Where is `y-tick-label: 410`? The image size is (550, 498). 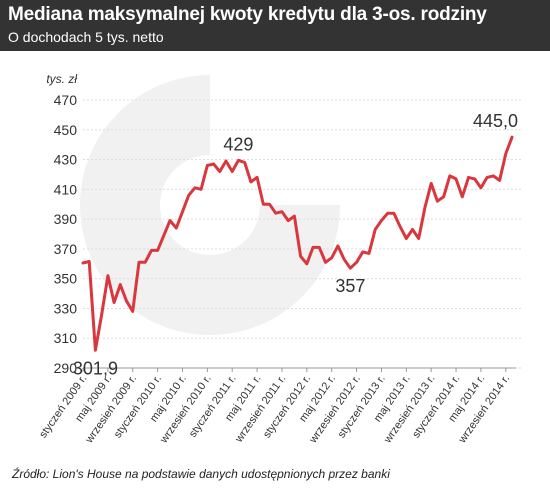
y-tick-label: 410 is located at coordinates (66, 189).